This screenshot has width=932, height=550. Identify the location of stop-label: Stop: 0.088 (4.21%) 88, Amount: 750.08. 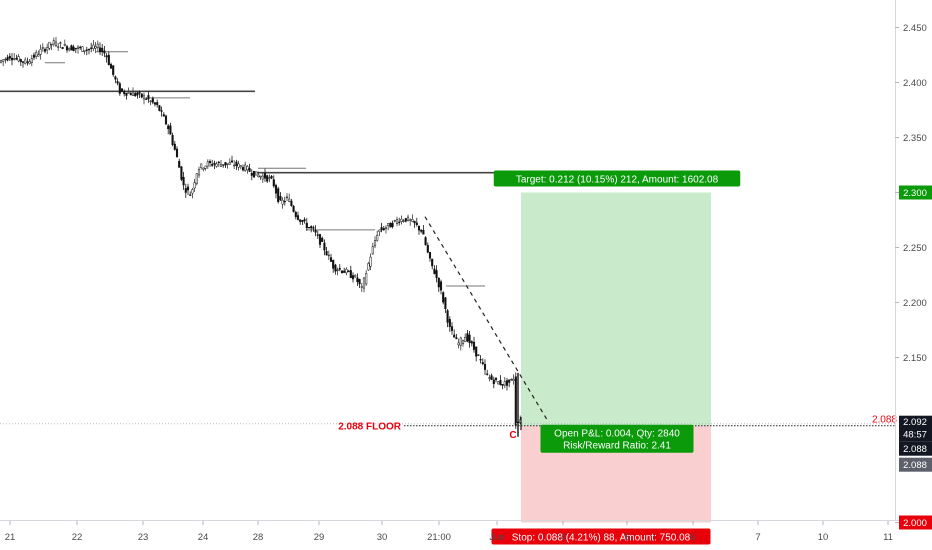
(601, 536).